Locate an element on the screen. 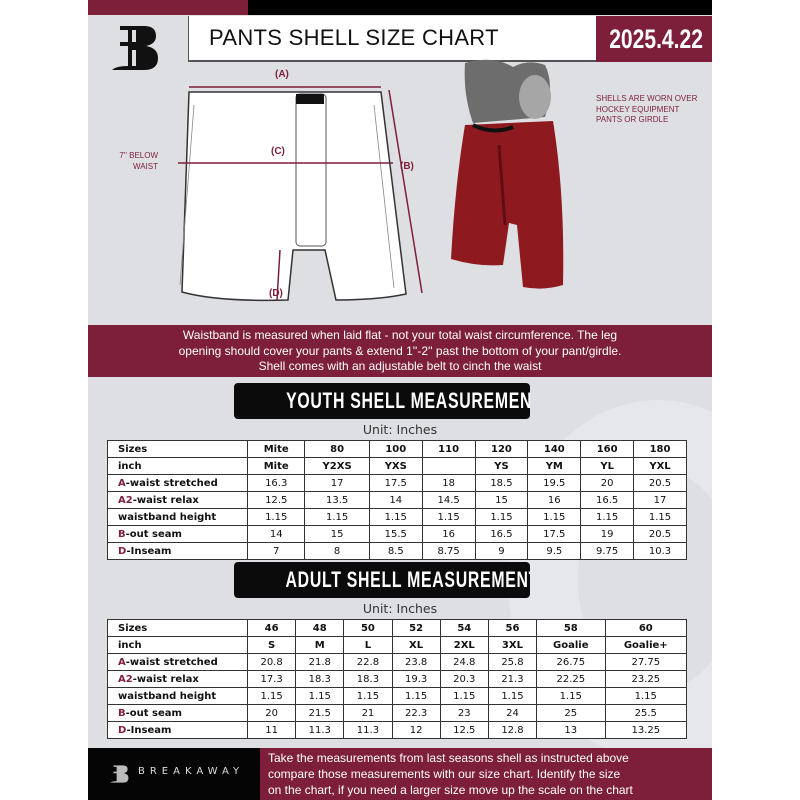  label-a: (A) is located at coordinates (282, 74).